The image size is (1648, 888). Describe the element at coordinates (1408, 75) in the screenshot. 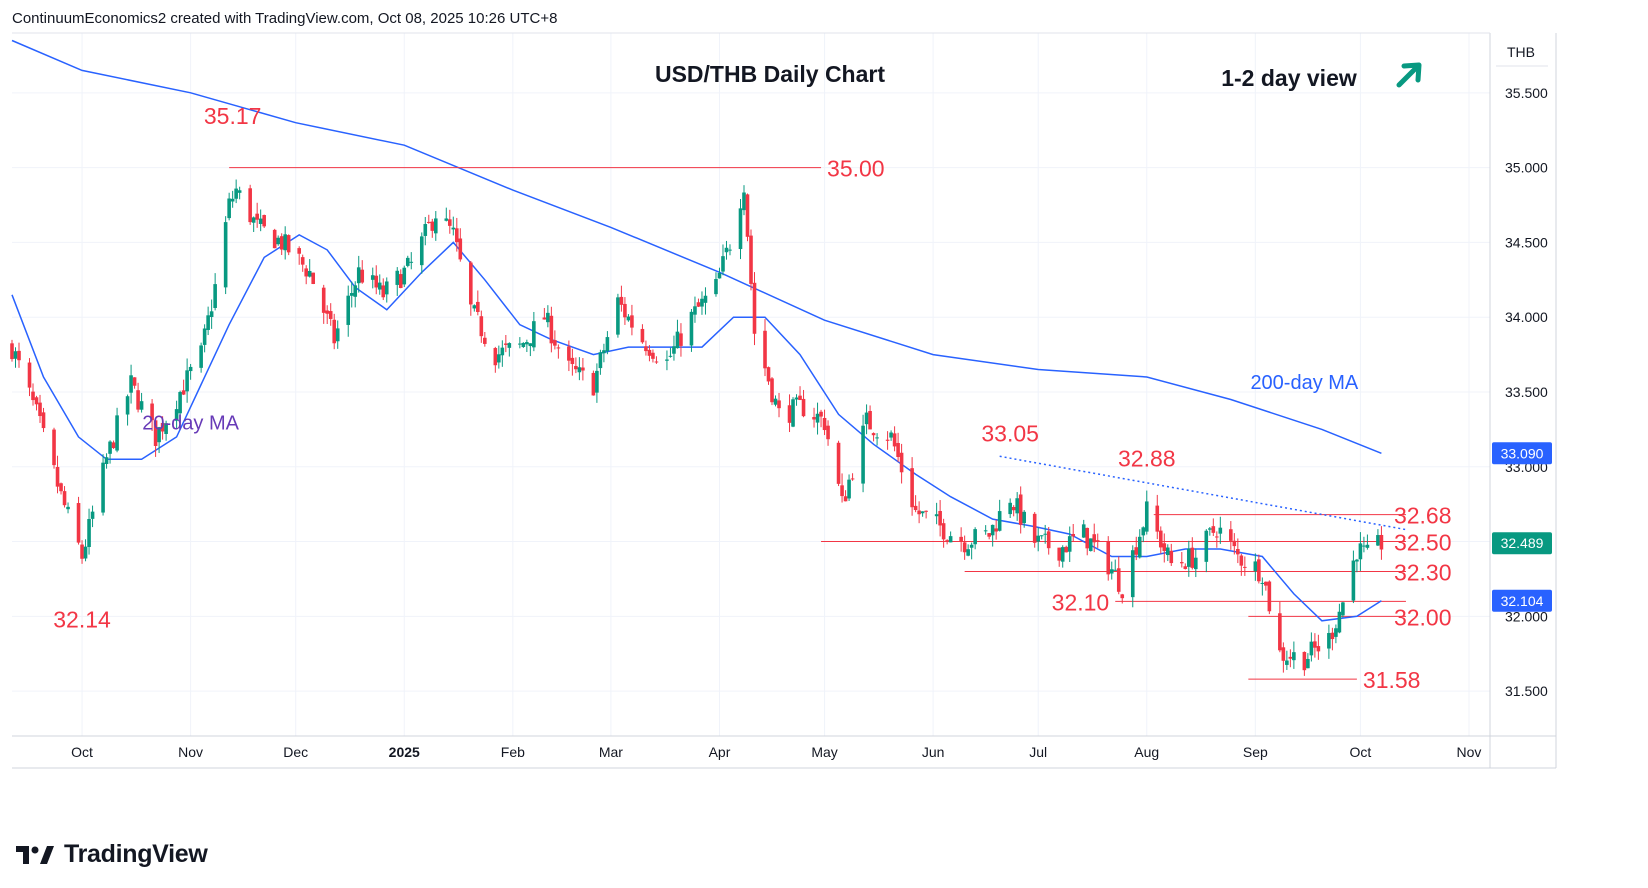

I see `arrow-shaft` at that location.